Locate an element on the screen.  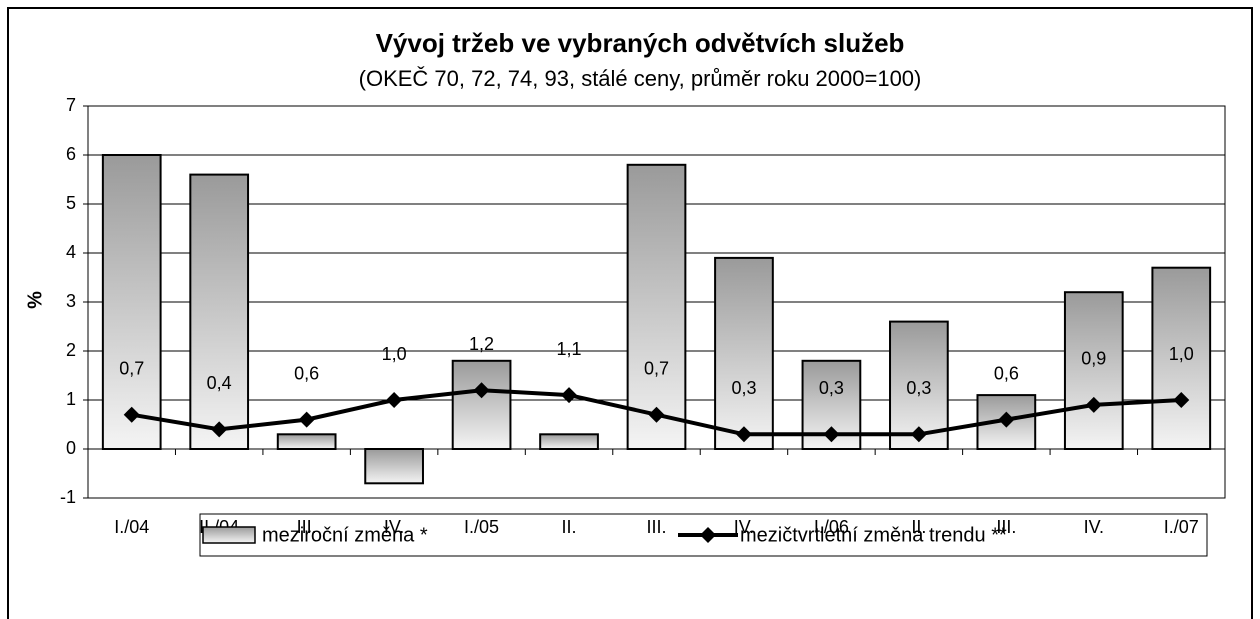
legend-swatch-bar is located at coordinates (229, 535).